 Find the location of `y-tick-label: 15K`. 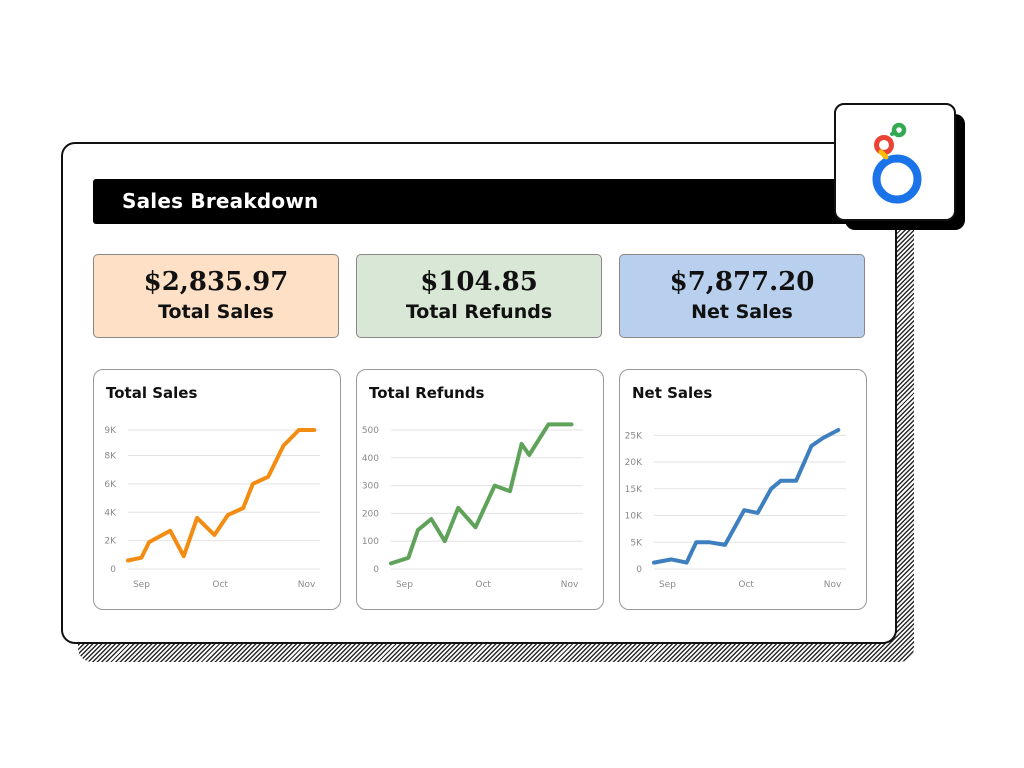

y-tick-label: 15K is located at coordinates (634, 490).